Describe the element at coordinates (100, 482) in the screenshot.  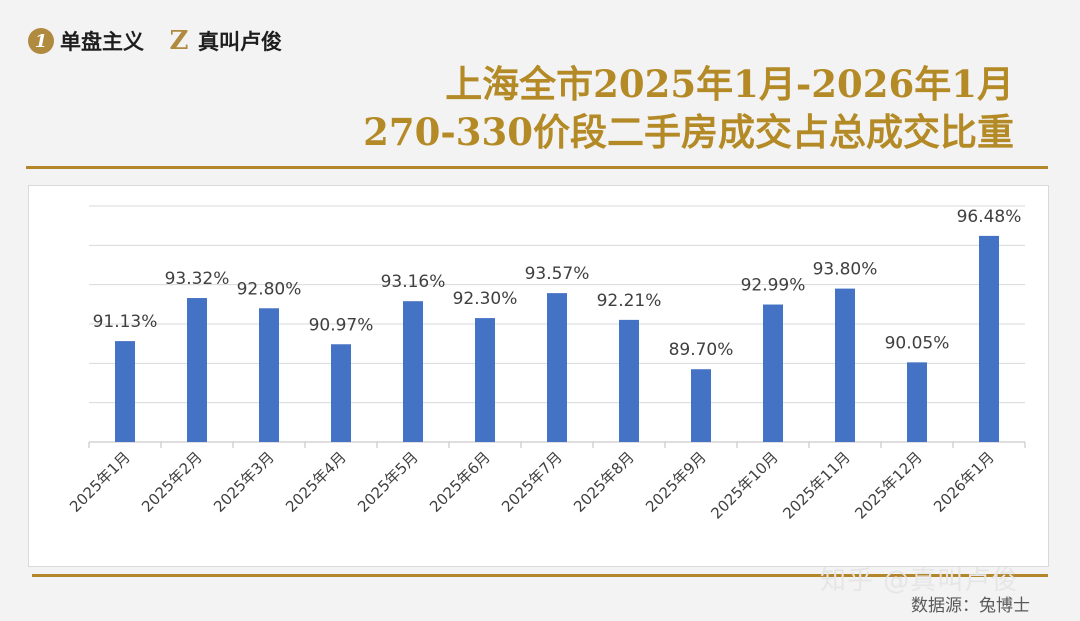
I see `x-tick-label: 2025年1月` at that location.